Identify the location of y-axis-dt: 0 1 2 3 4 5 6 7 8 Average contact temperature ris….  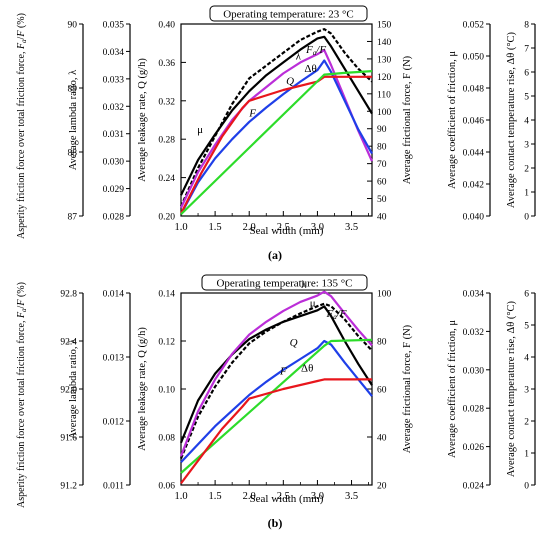
(521, 122).